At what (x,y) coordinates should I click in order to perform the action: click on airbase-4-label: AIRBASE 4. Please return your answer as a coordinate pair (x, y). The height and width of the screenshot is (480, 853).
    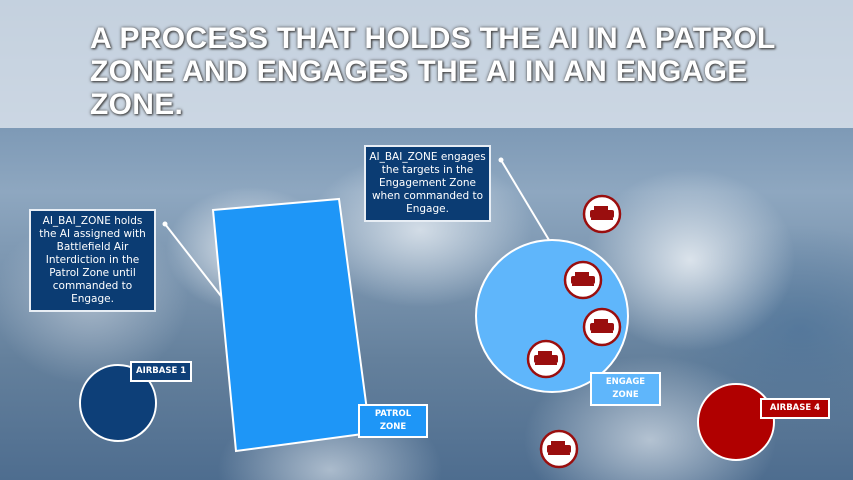
    Looking at the image, I should click on (795, 408).